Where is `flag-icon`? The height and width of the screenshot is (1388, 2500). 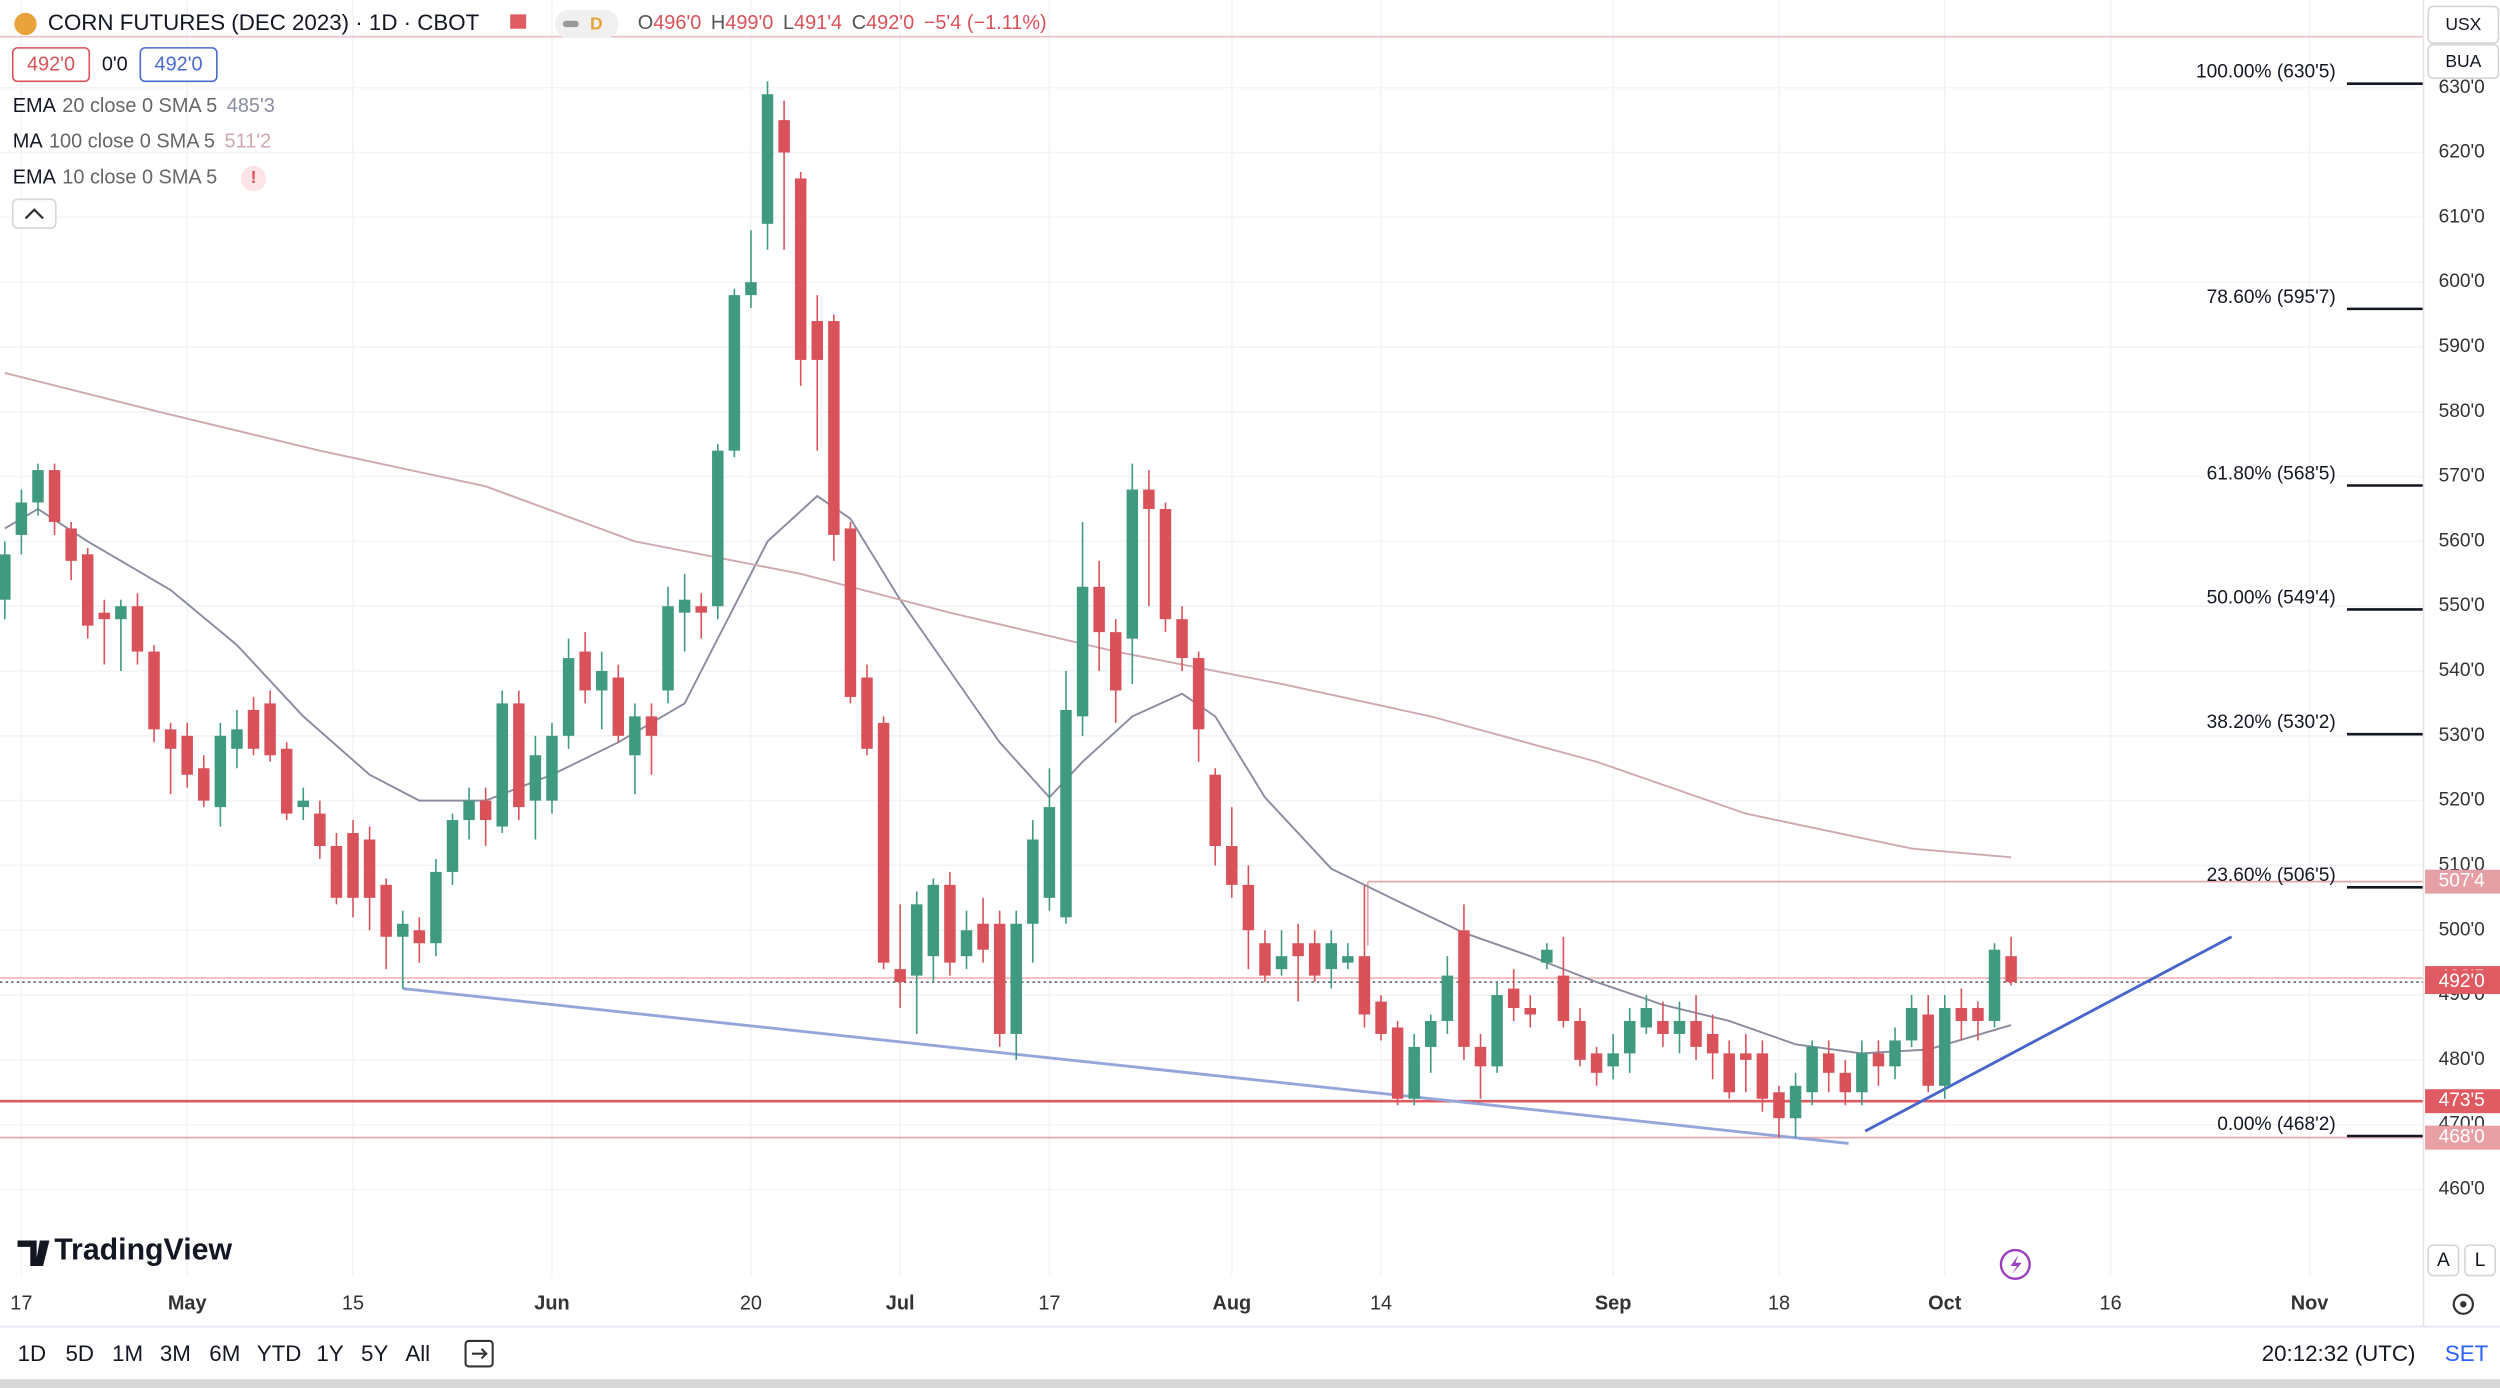 flag-icon is located at coordinates (518, 21).